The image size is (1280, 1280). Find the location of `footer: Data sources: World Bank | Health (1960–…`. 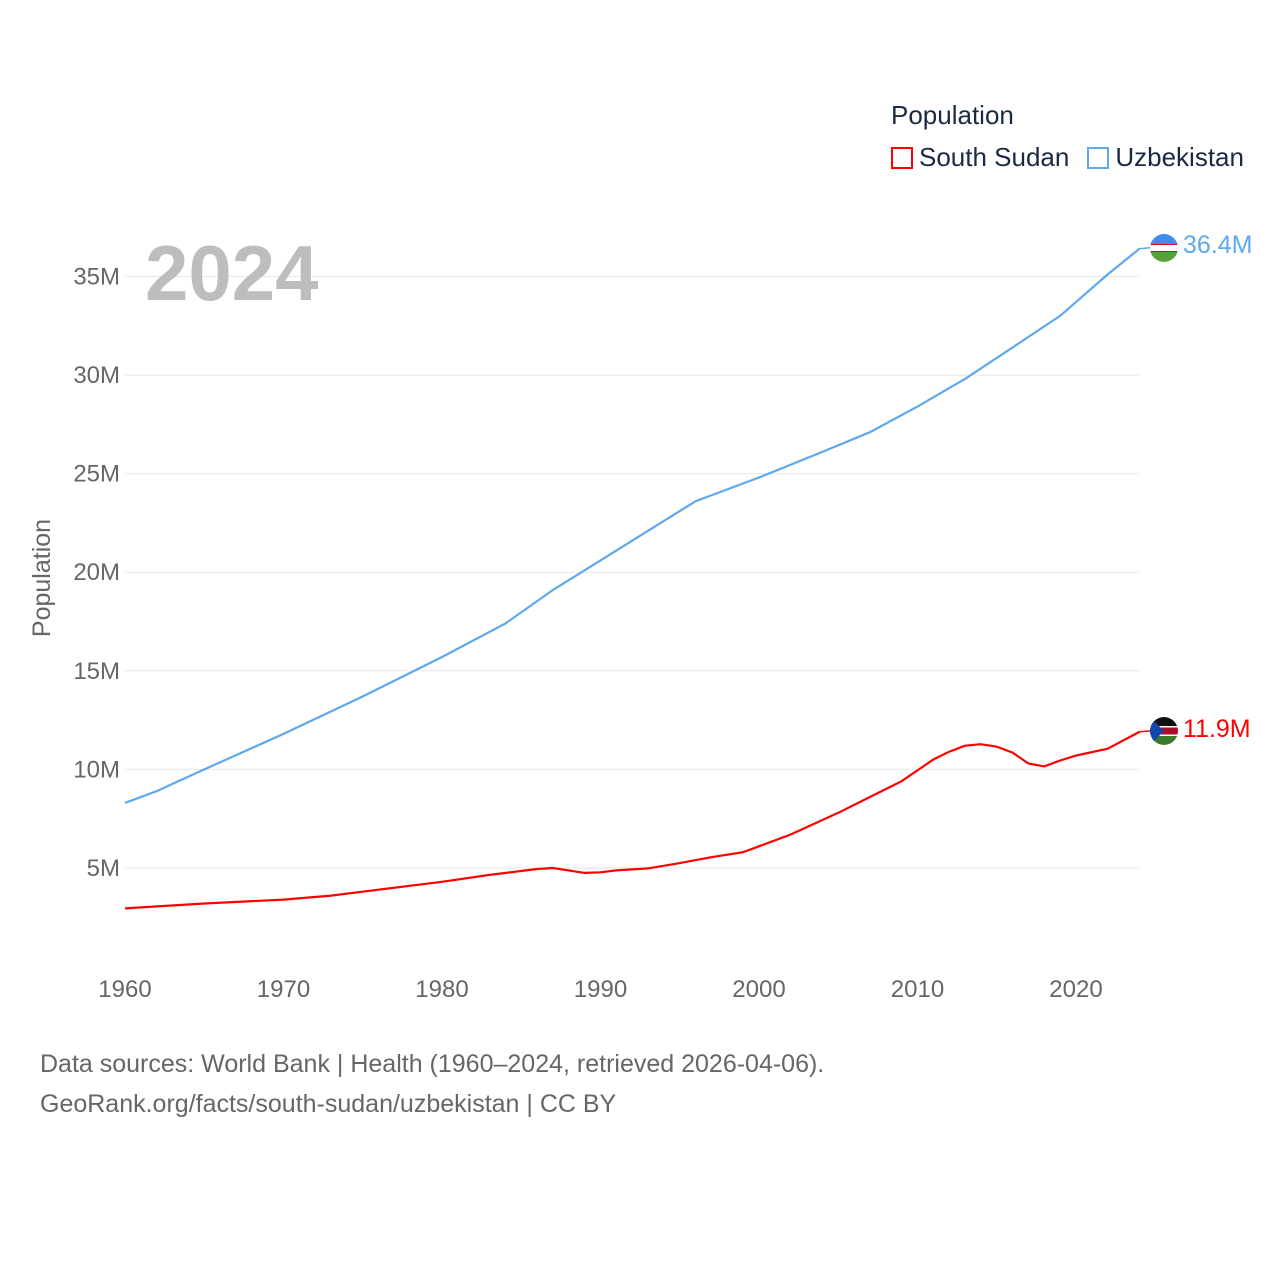

footer: Data sources: World Bank | Health (1960–… is located at coordinates (432, 1084).